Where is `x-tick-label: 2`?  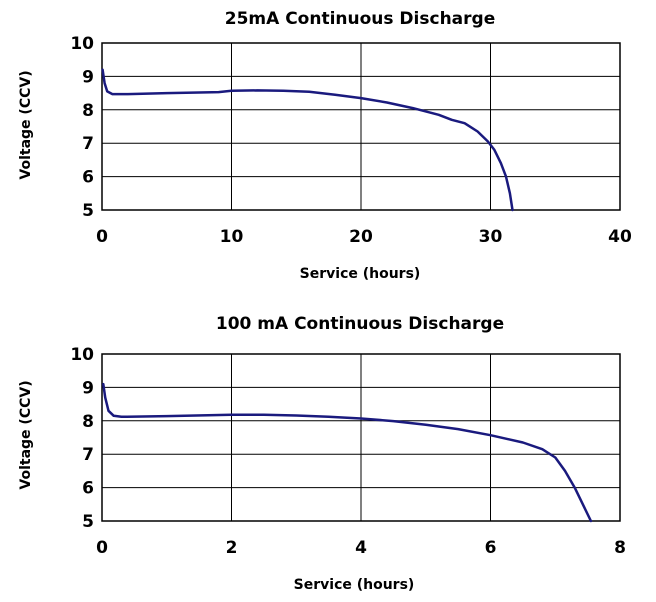
x-tick-label: 2 is located at coordinates (232, 548).